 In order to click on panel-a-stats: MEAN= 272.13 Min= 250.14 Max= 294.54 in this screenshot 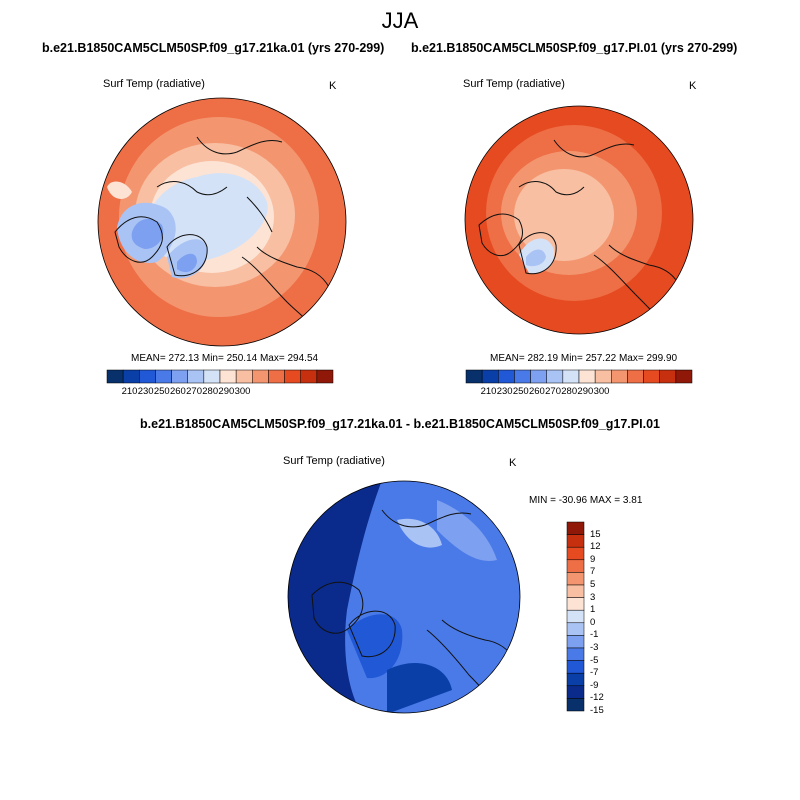, I will do `click(225, 358)`.